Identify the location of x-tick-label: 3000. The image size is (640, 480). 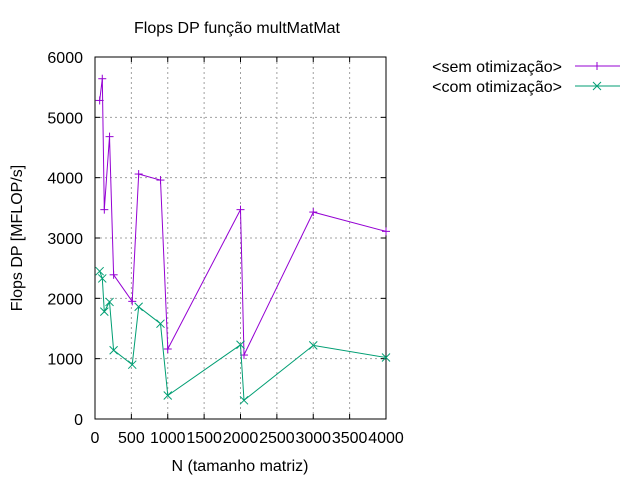
(313, 438).